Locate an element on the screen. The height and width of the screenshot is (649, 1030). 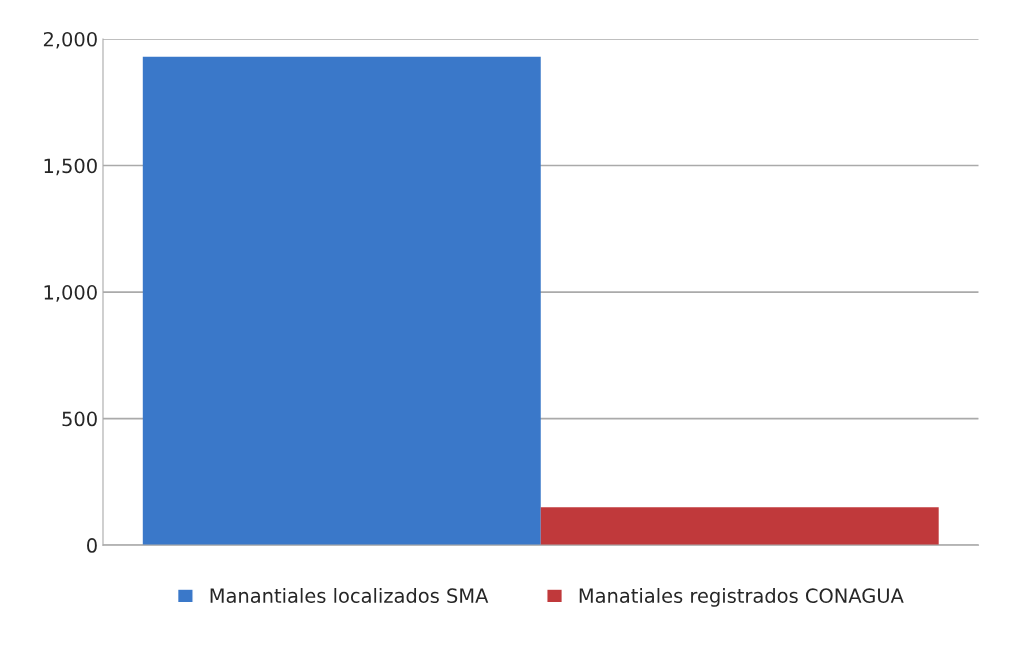
legend-label: Manatiales registrados CONAGUA is located at coordinates (741, 597).